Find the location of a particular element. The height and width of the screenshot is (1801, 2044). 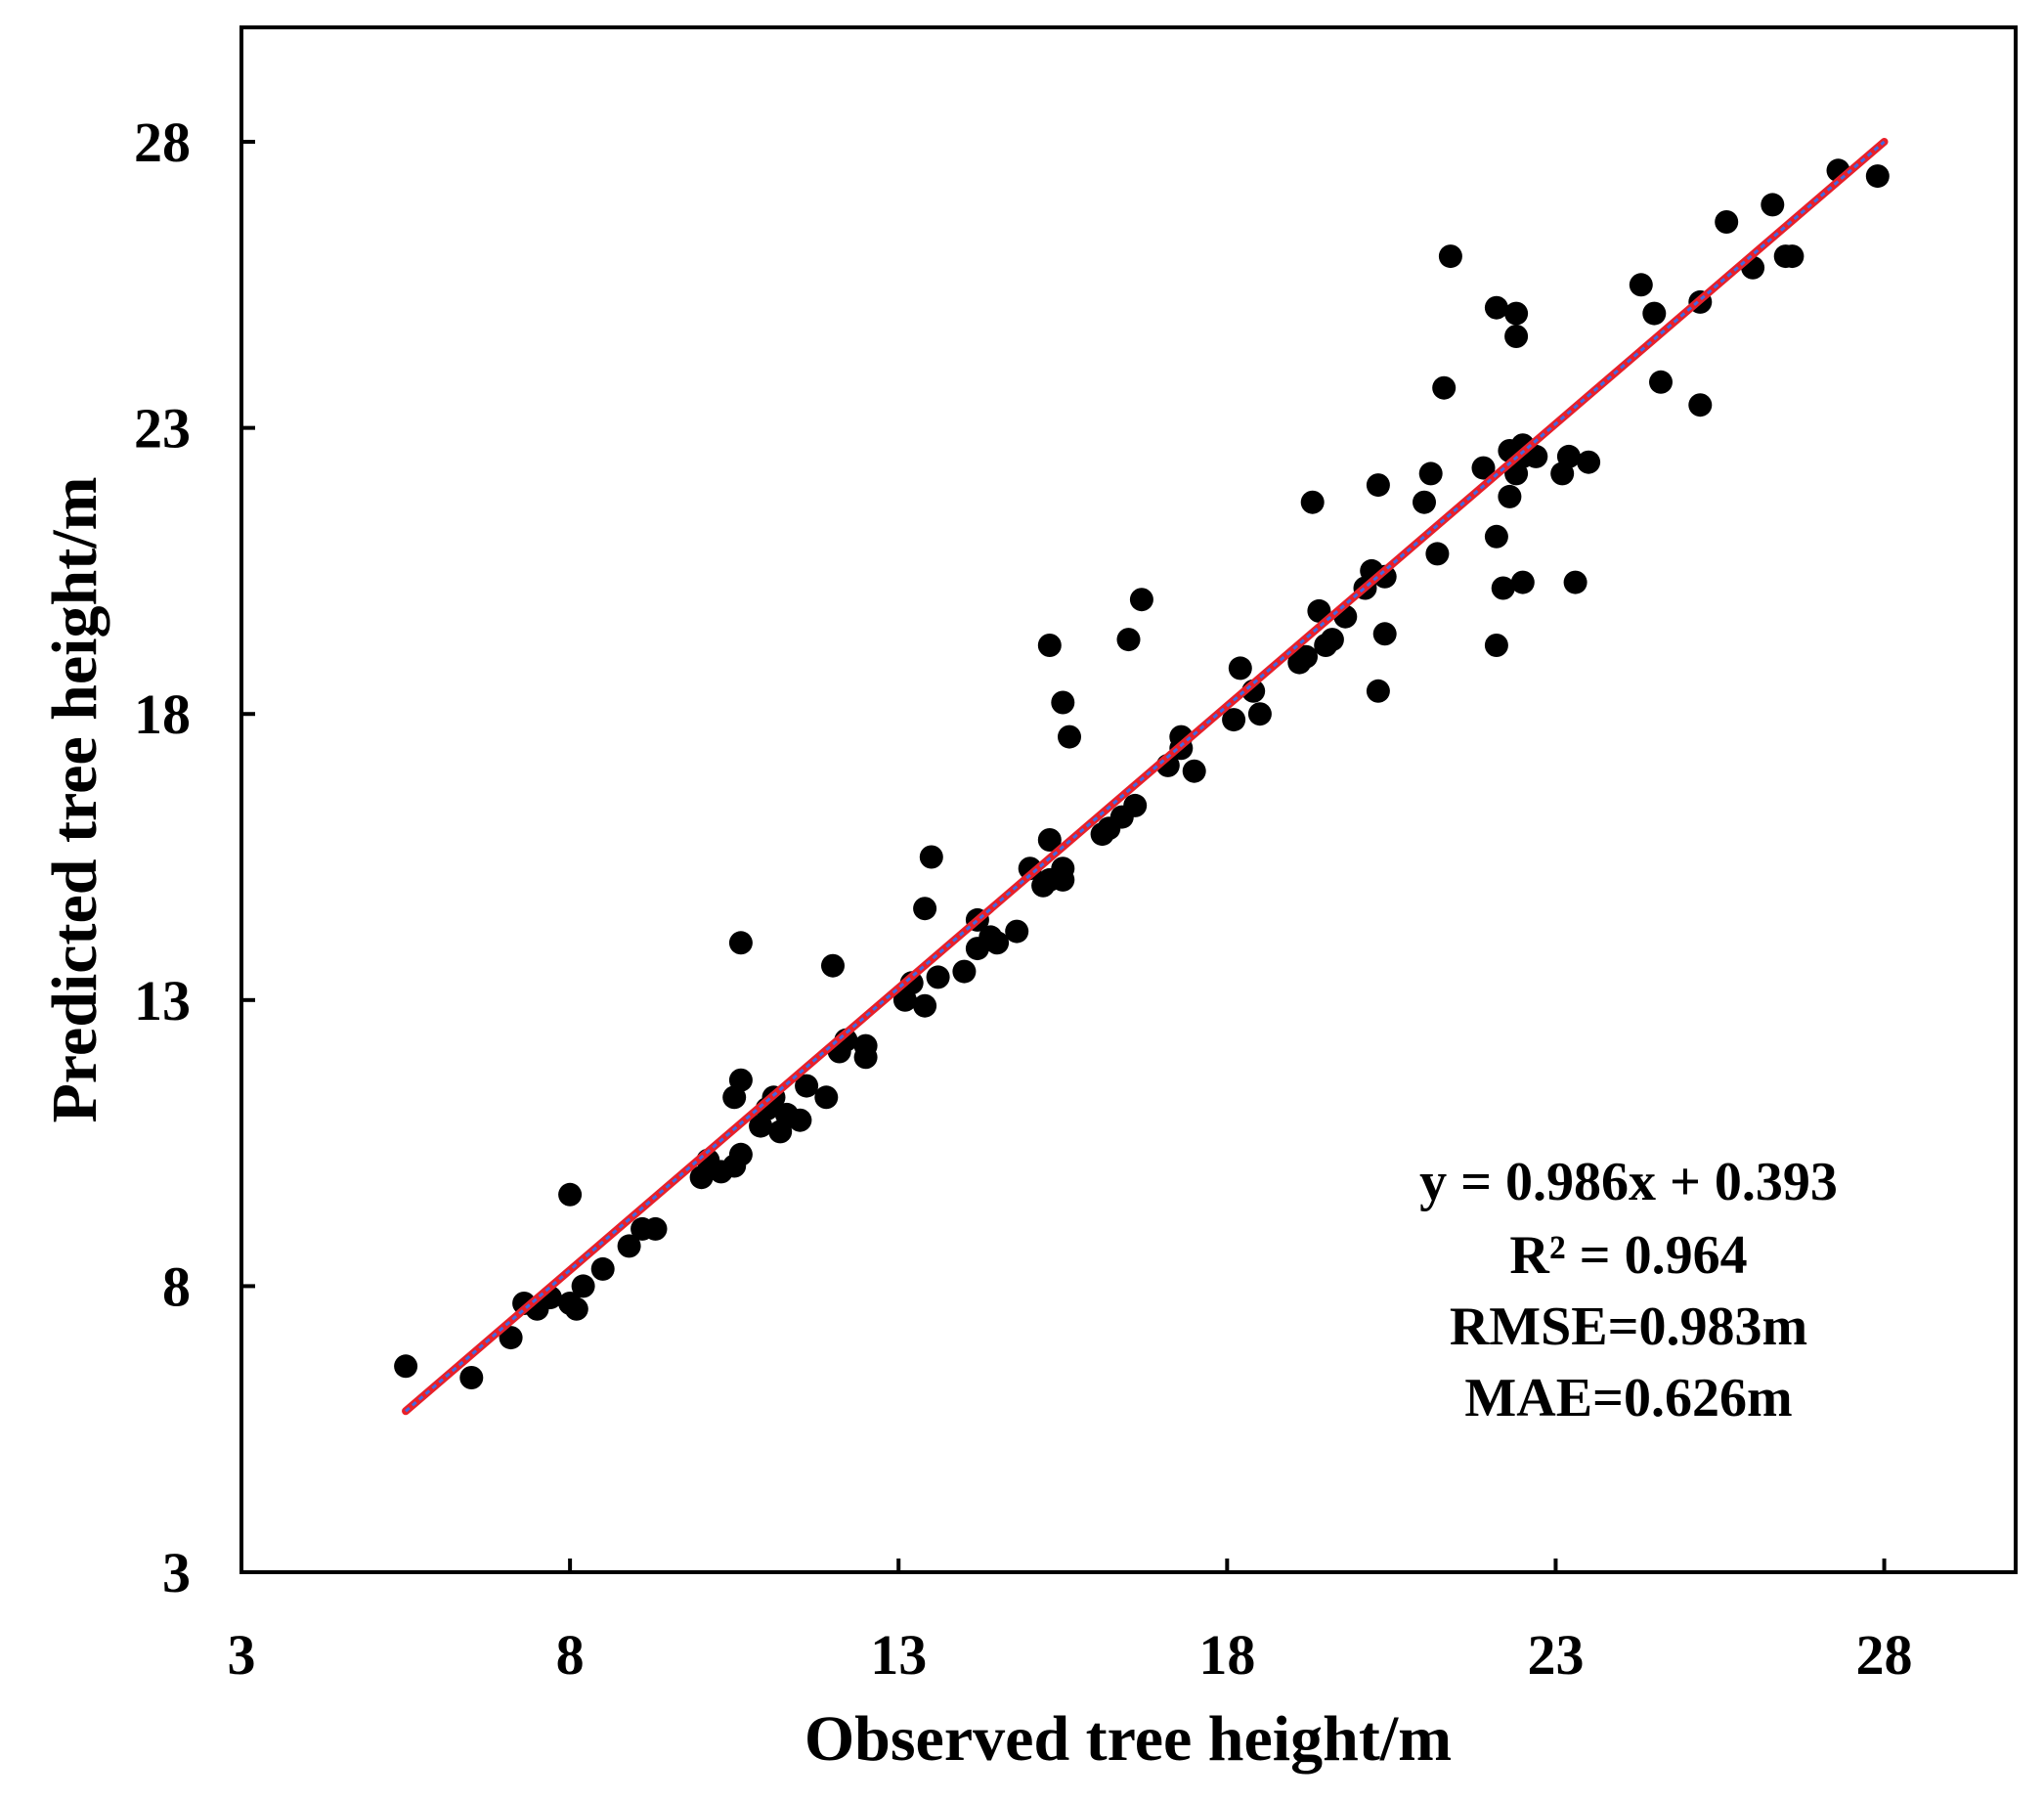

y-tick-label: 8 is located at coordinates (176, 1286).